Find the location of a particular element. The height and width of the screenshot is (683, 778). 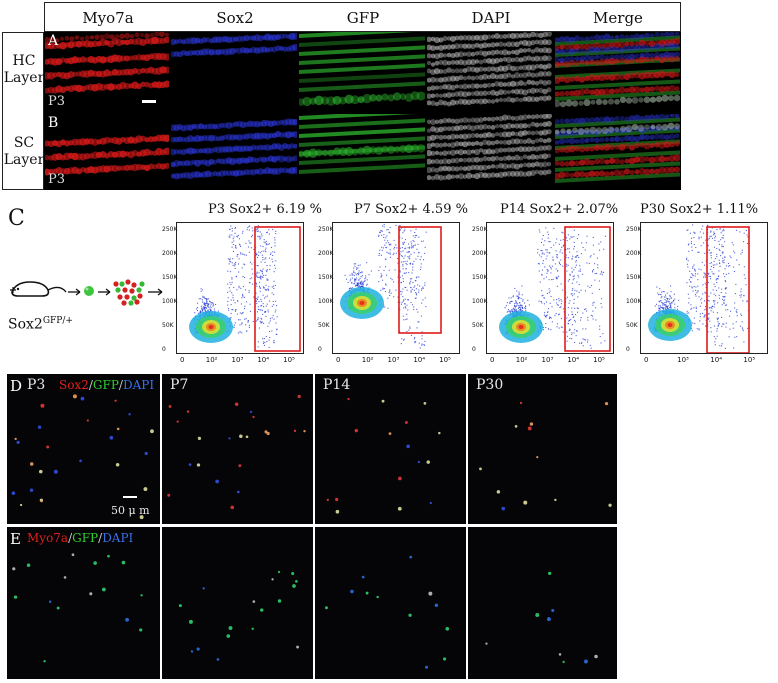

panel-letter-b: B is located at coordinates (53, 123).